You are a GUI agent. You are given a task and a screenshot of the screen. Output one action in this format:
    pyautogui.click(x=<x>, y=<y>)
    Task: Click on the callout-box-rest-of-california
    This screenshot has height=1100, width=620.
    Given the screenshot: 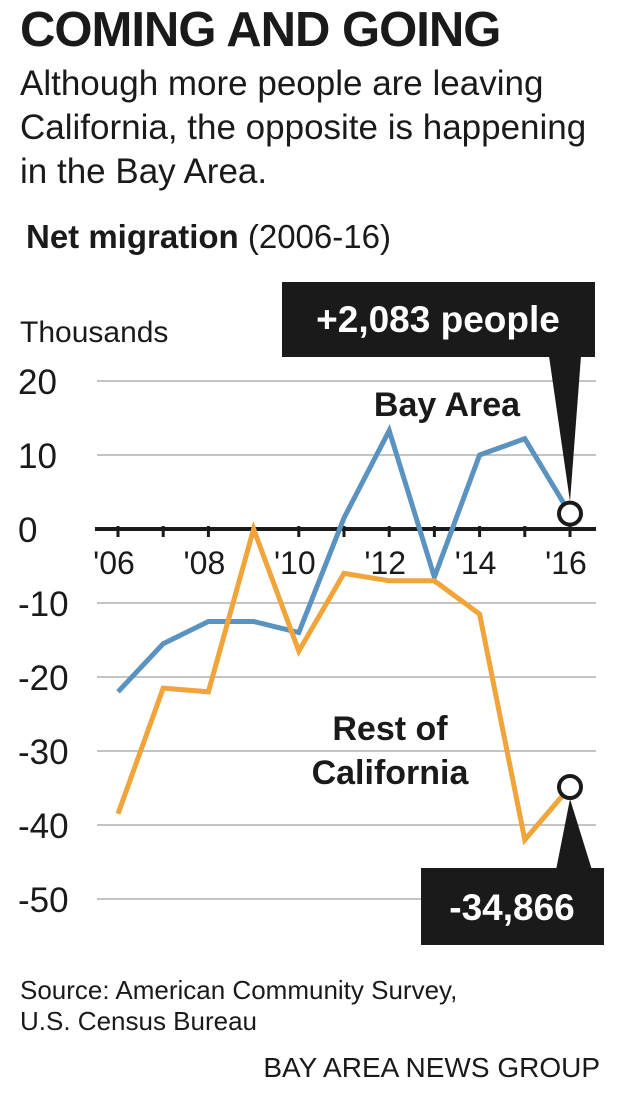 What is the action you would take?
    pyautogui.click(x=512, y=906)
    